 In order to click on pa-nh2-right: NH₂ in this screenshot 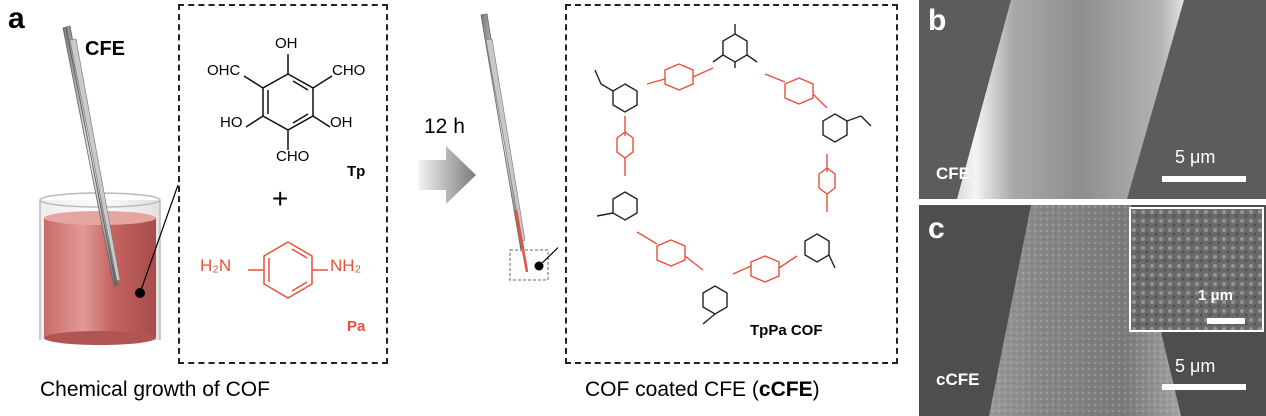, I will do `click(346, 265)`.